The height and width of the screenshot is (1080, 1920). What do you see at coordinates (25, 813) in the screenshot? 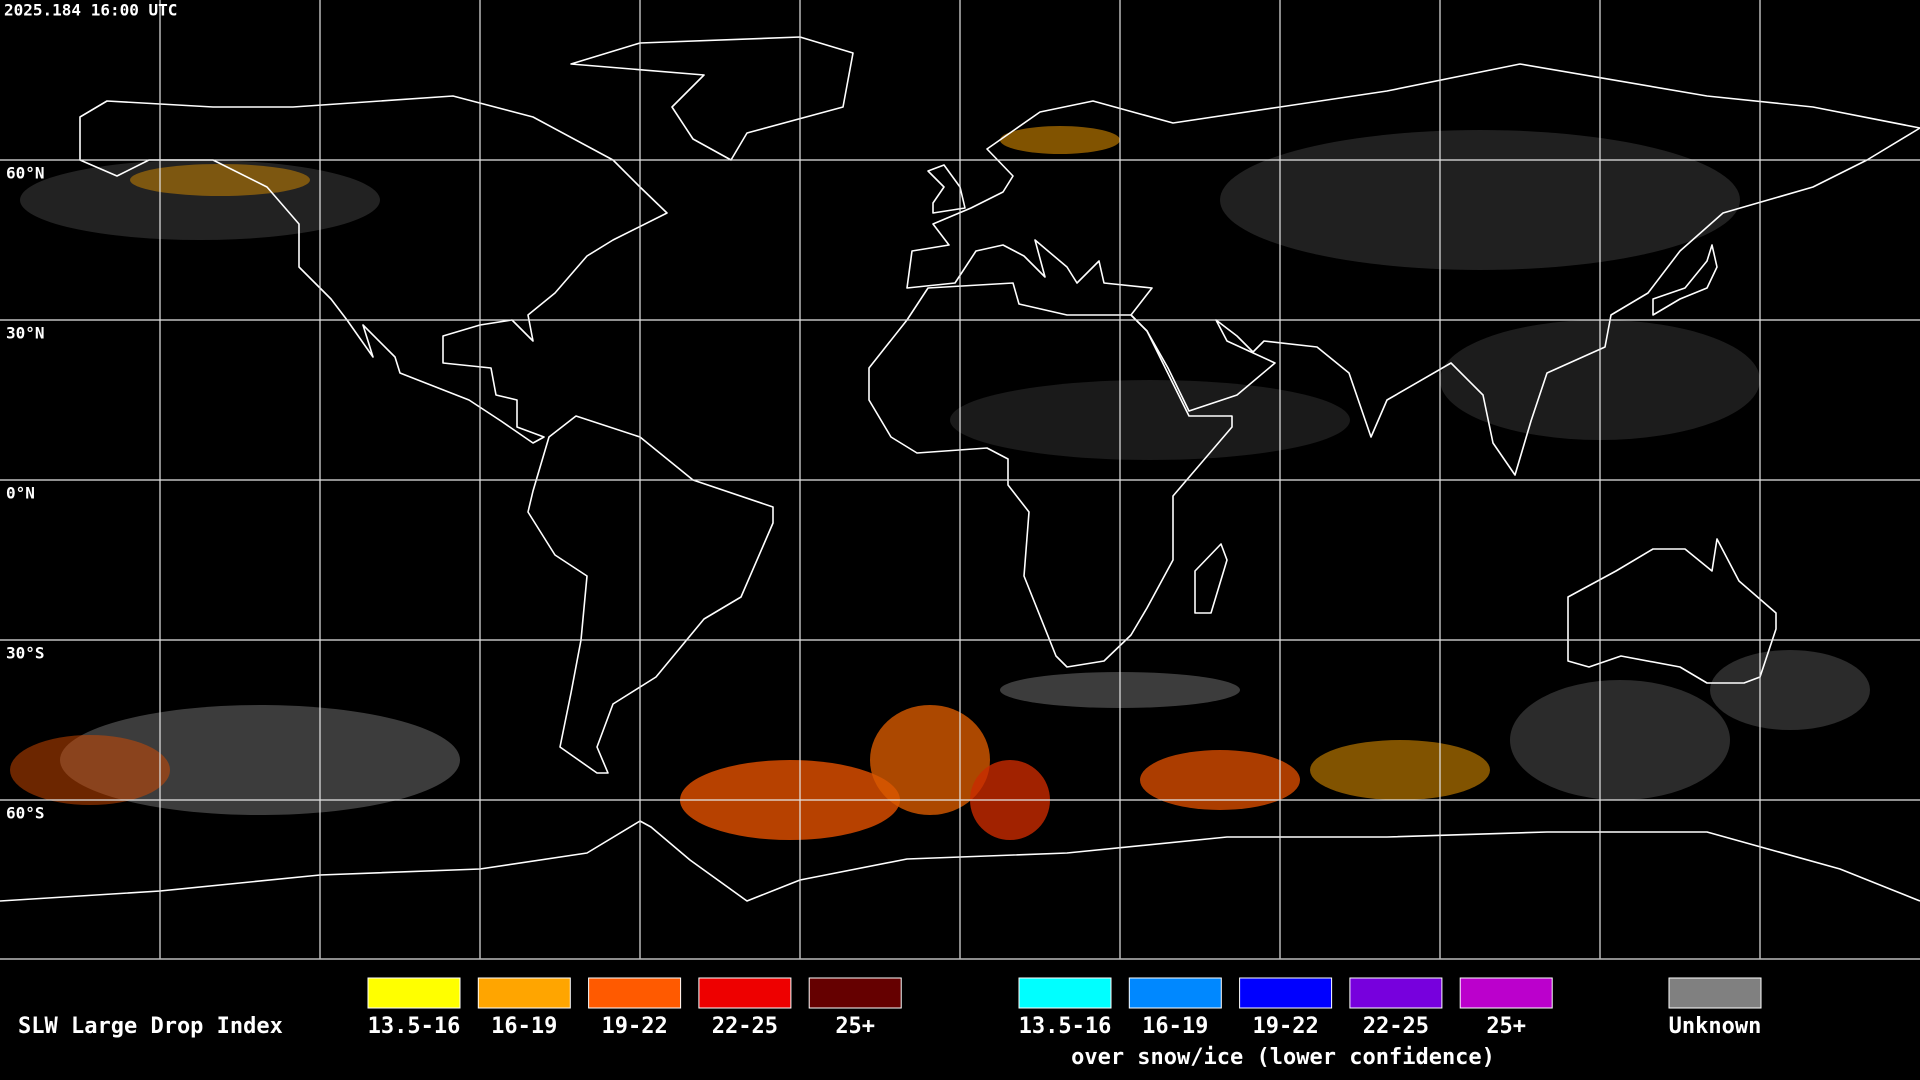
I see `latitude-label: 60°S` at bounding box center [25, 813].